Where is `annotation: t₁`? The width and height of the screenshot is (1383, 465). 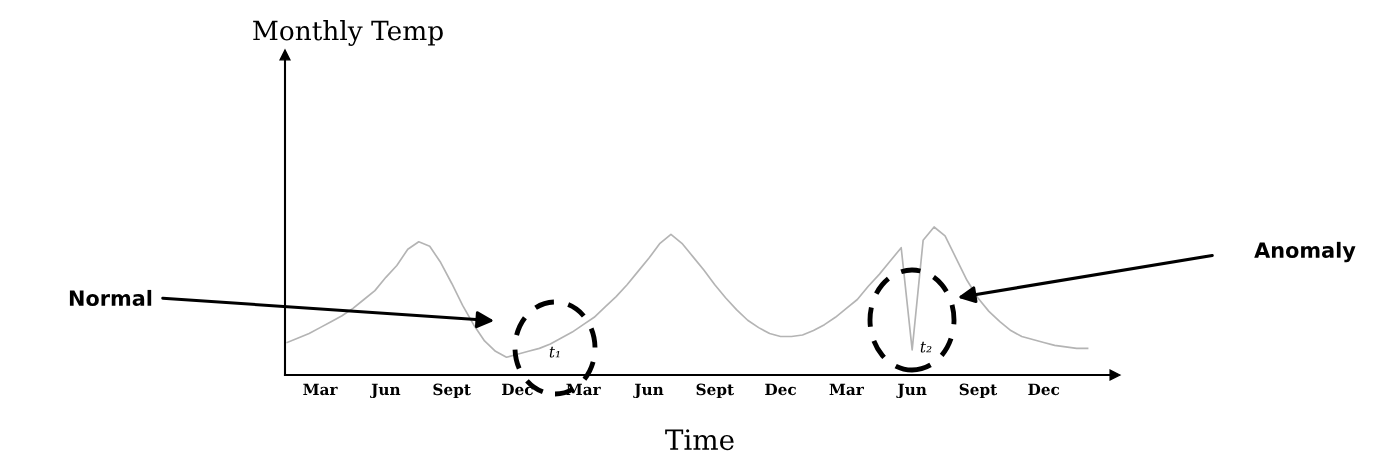
annotation: t₁ is located at coordinates (554, 352).